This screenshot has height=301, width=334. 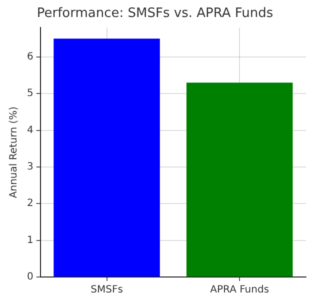 I want to click on y-tick-label: 2, so click(x=30, y=204).